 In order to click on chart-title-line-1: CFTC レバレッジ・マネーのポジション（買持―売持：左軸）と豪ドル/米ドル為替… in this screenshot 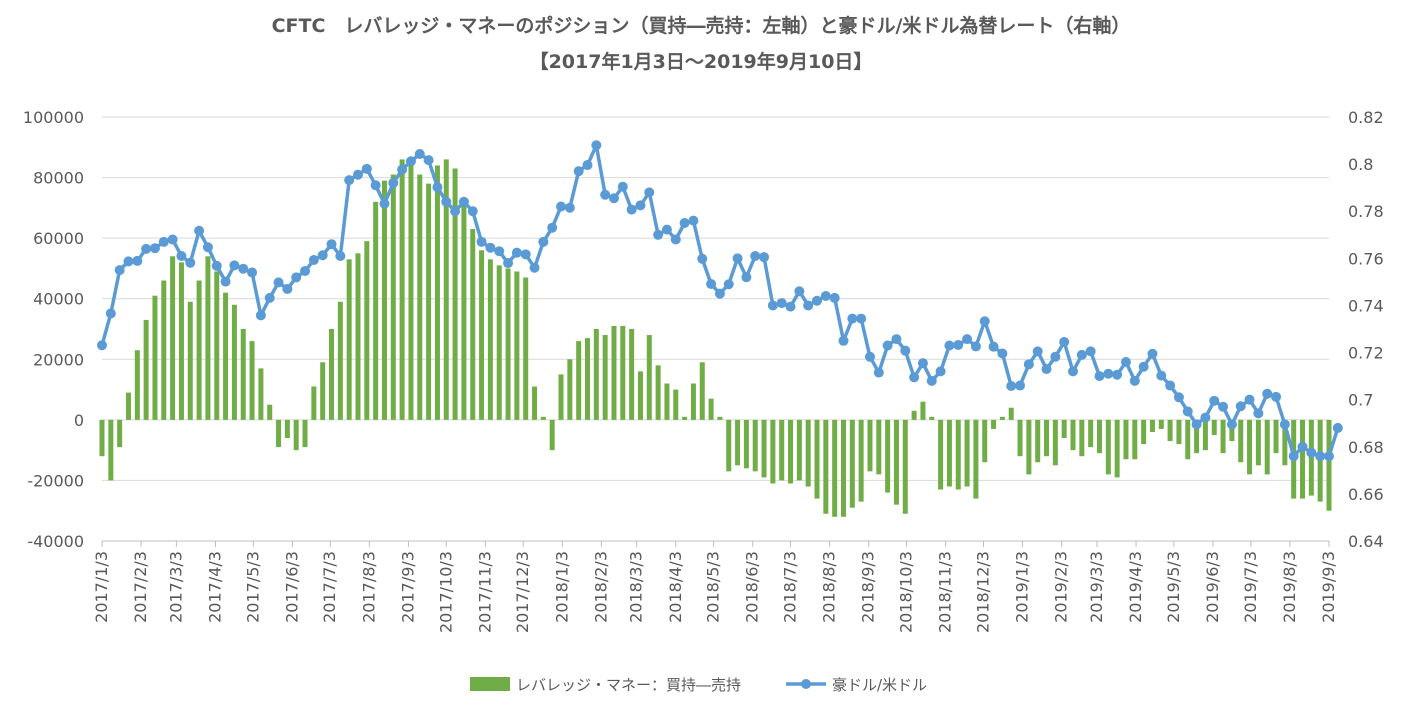, I will do `click(701, 25)`.